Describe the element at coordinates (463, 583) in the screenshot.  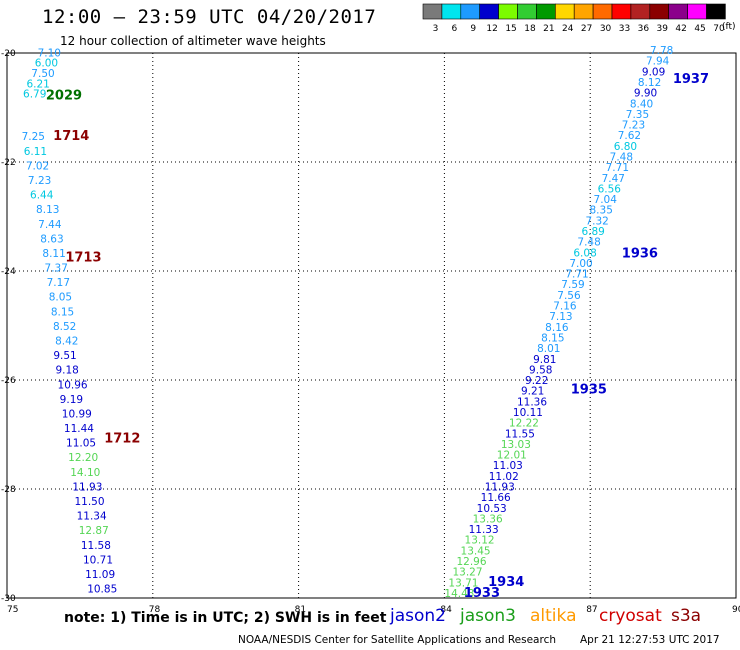
I see `wave-height-value: 13.71` at that location.